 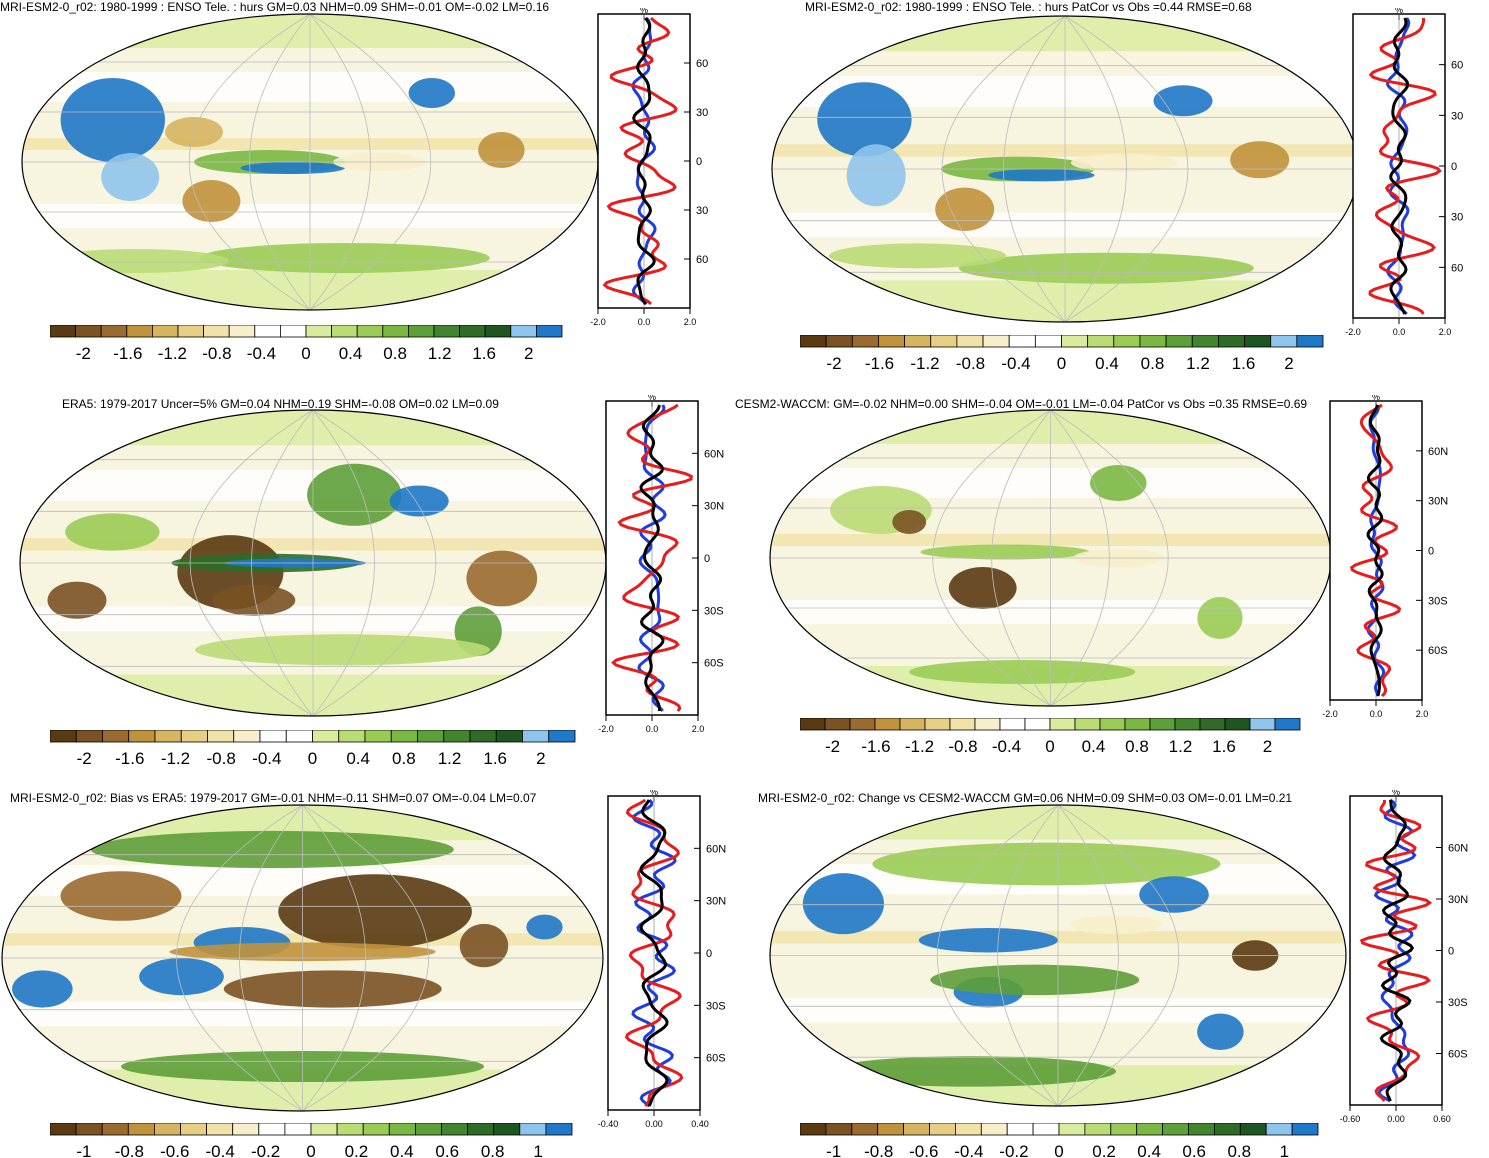 I want to click on colorbar-tick-label: 1, so click(x=1284, y=1150).